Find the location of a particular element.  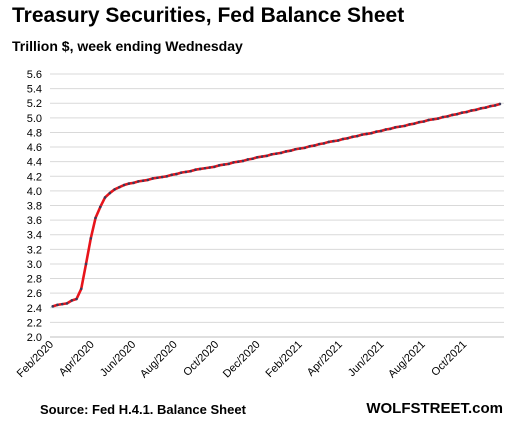

y-tick-label: 5.4 is located at coordinates (34, 90).